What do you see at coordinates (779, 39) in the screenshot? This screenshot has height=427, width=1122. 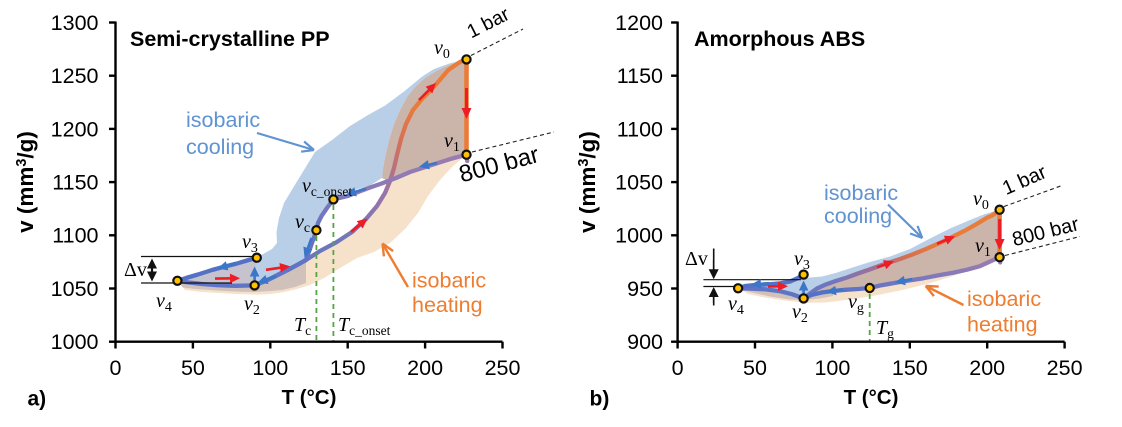 I see `svg-text: Amorphous ABS` at bounding box center [779, 39].